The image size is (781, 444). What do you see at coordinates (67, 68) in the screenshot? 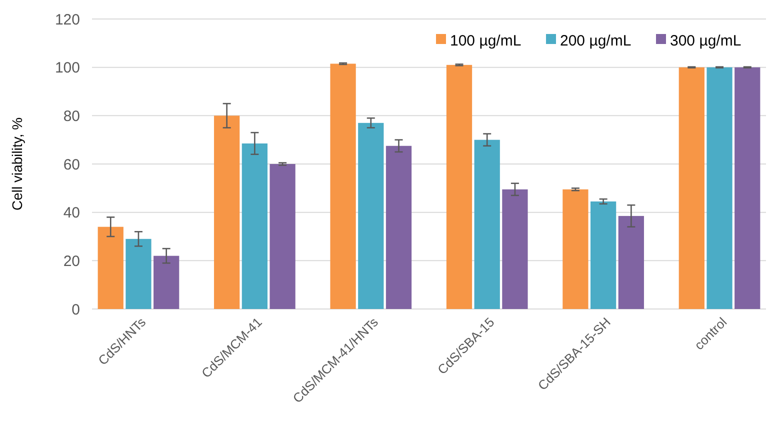
I see `y-tick-label: 100` at bounding box center [67, 68].